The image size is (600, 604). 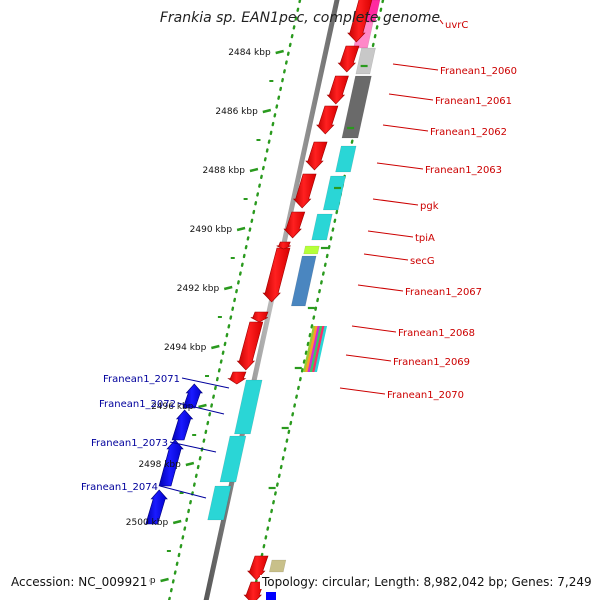 I want to click on scale-tick-label: 2498 kbp, so click(x=159, y=465).